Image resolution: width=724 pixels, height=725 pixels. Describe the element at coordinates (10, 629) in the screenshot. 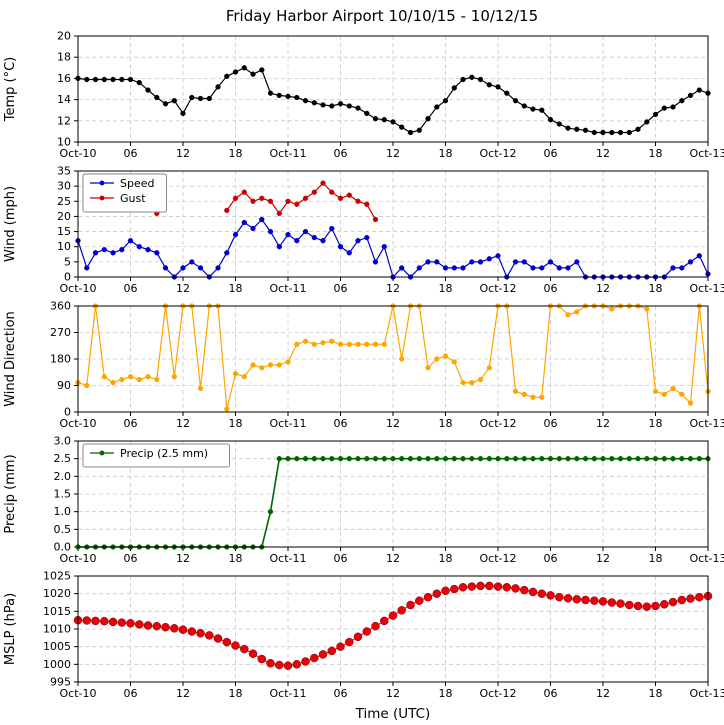

I see `y-axis-label-mslp: MSLP (hPa)` at that location.